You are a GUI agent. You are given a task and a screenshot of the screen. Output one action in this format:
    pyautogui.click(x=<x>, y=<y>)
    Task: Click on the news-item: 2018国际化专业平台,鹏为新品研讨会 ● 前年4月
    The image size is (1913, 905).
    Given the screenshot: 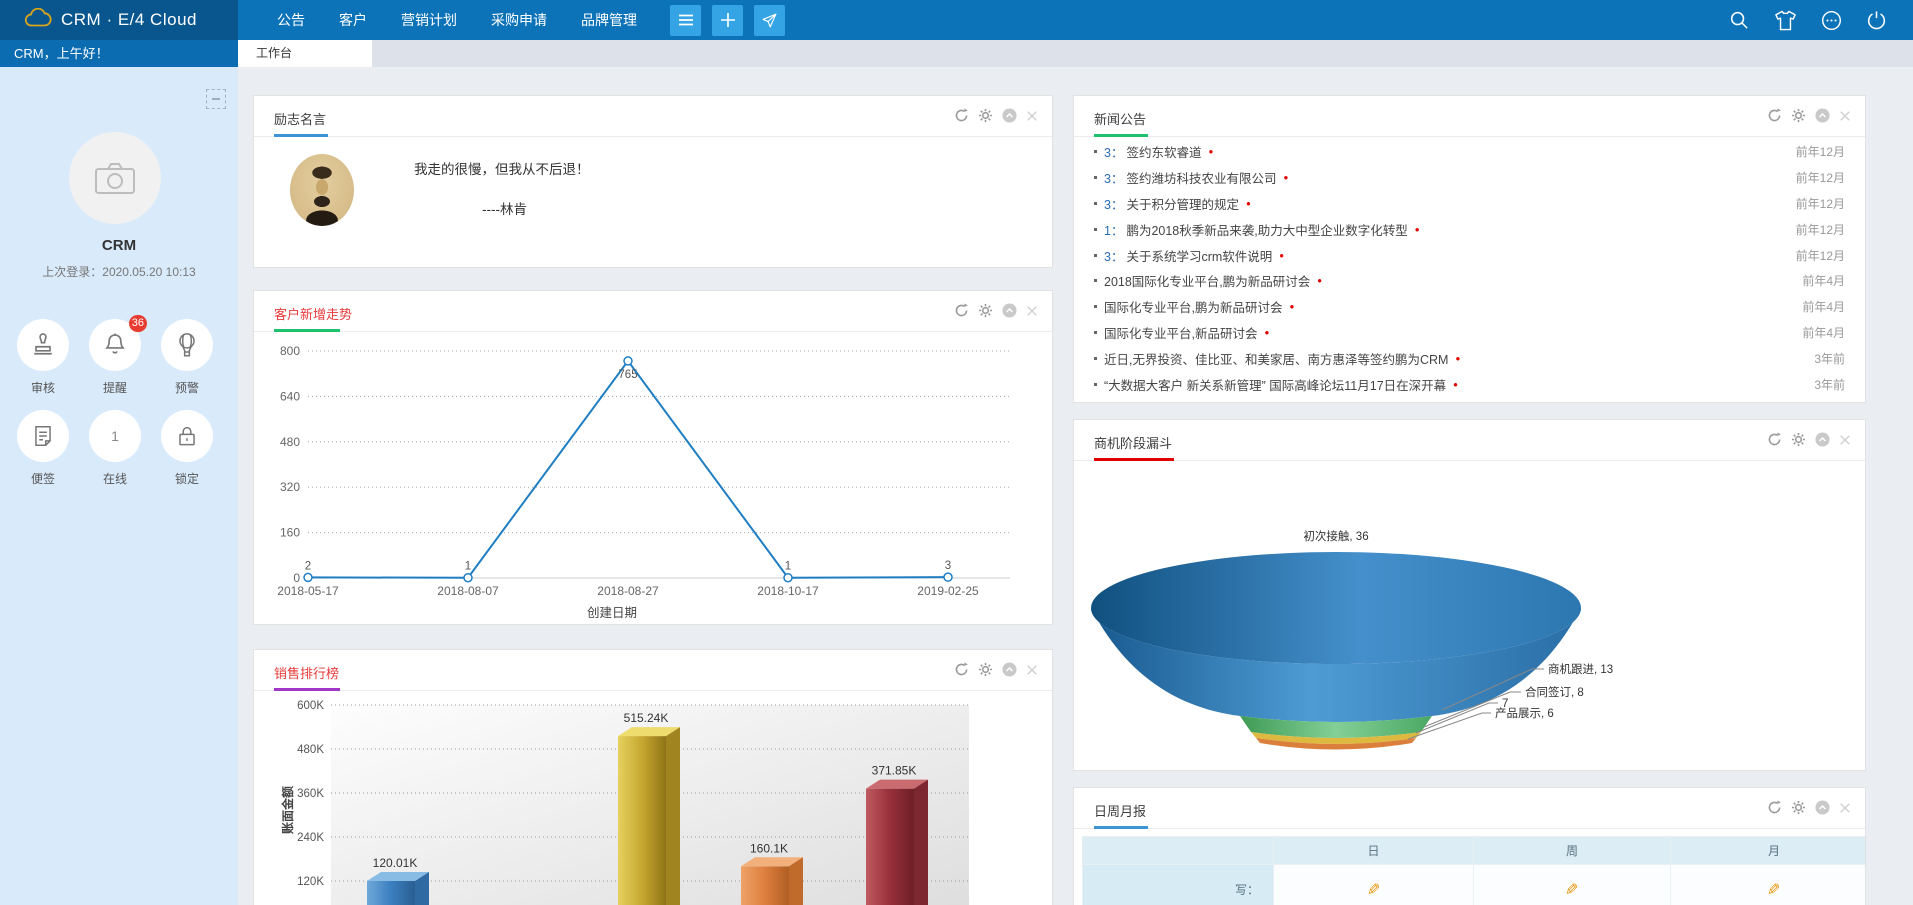 What is the action you would take?
    pyautogui.click(x=1469, y=281)
    